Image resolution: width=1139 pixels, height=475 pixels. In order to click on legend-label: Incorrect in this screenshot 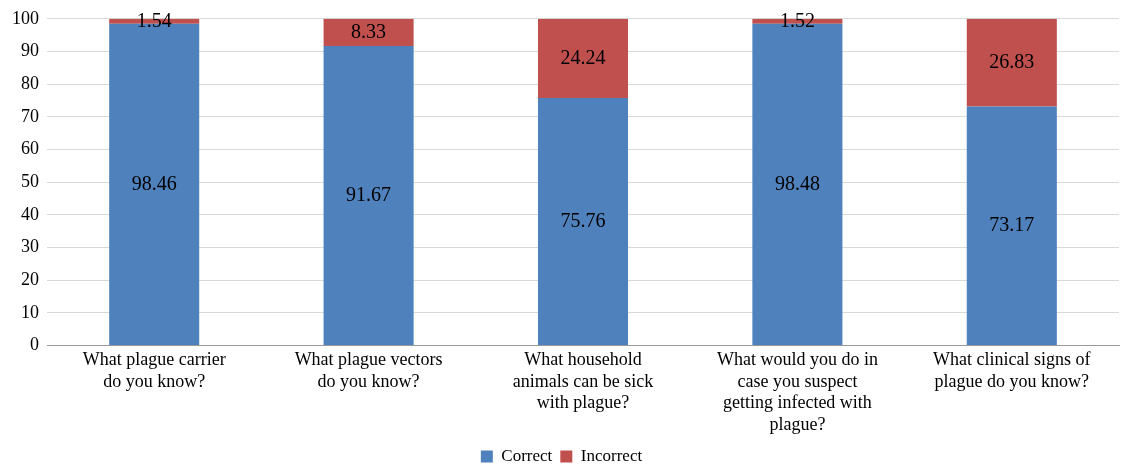, I will do `click(611, 455)`.